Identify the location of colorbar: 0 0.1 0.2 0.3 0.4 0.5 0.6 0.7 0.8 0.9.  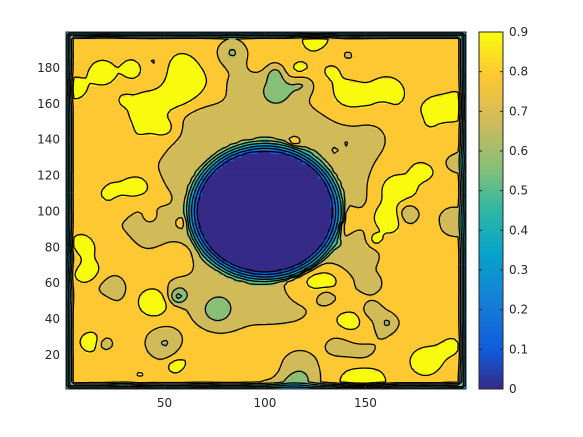
(503, 210).